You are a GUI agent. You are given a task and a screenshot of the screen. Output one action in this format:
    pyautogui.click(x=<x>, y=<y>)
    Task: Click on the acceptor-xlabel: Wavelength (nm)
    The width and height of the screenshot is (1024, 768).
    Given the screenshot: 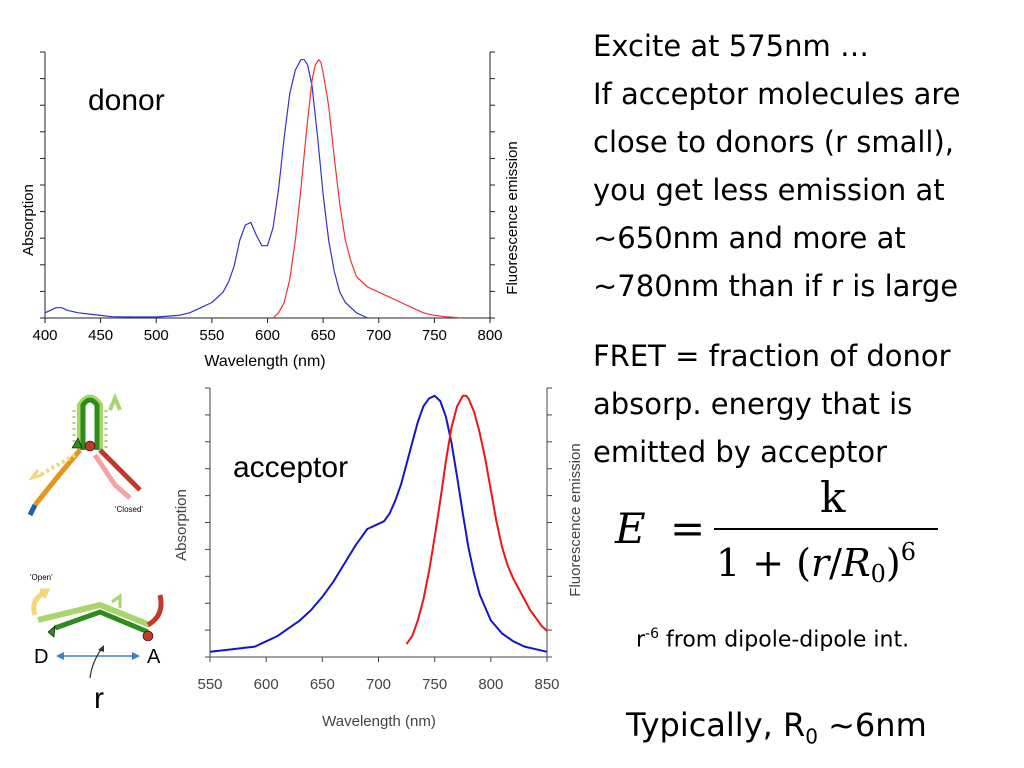 What is the action you would take?
    pyautogui.click(x=379, y=721)
    